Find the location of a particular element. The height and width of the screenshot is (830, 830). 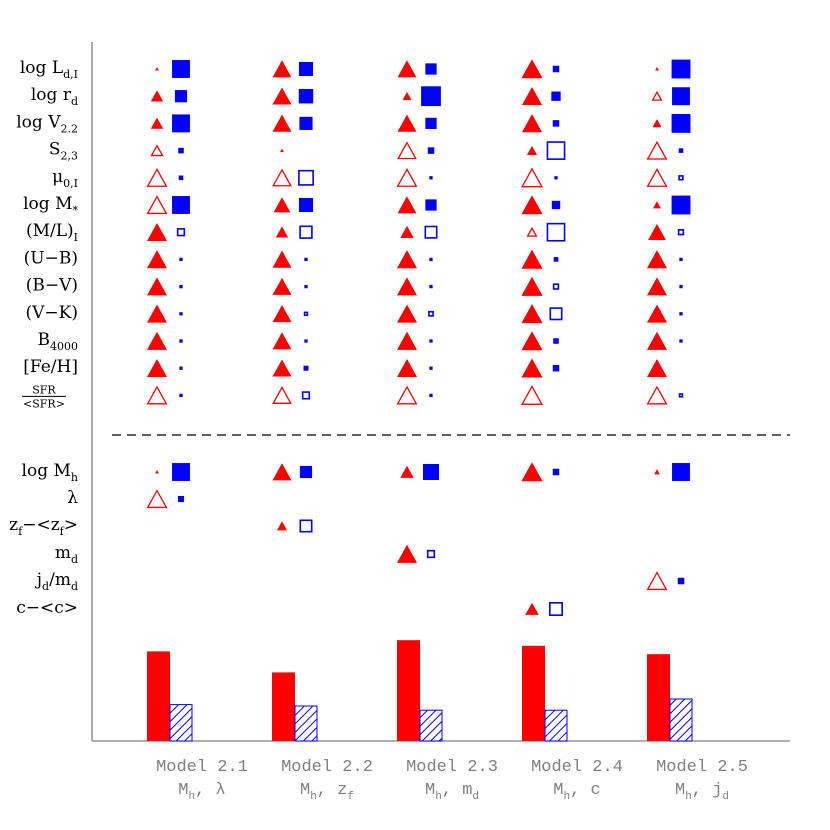

sfr-denominator: <SFR> is located at coordinates (44, 403).